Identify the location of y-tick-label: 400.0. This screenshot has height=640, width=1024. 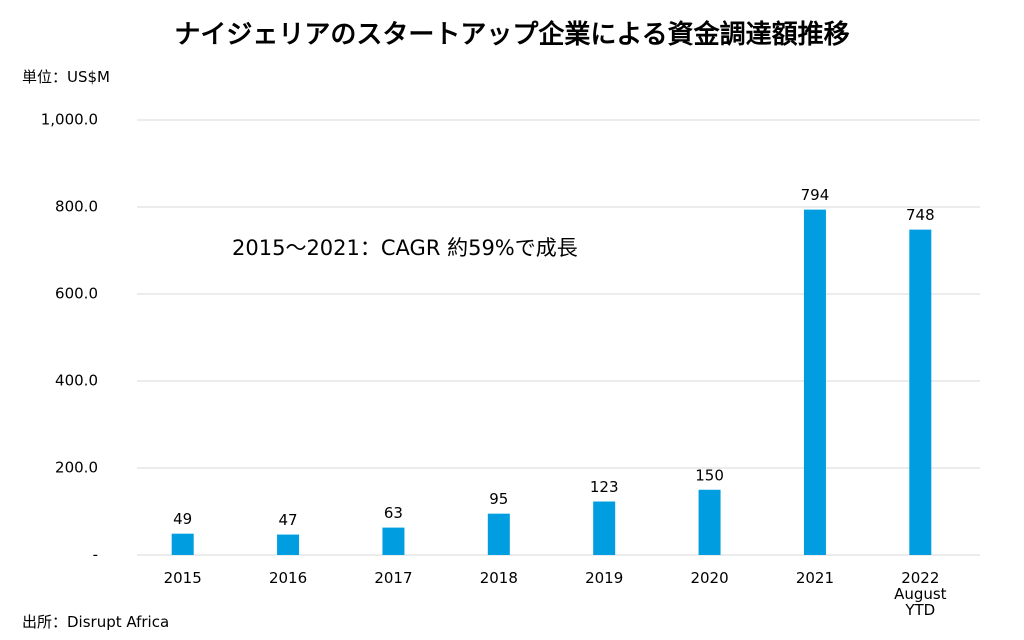
(76, 381).